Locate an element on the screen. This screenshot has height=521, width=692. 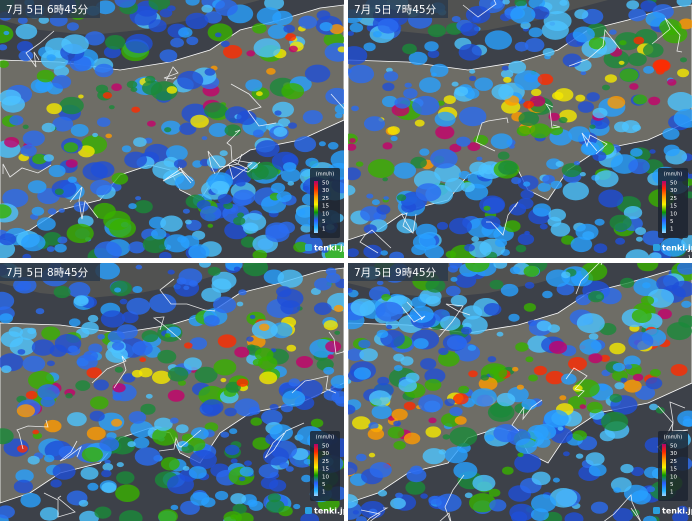
time-label-bg is located at coordinates (398, 272).